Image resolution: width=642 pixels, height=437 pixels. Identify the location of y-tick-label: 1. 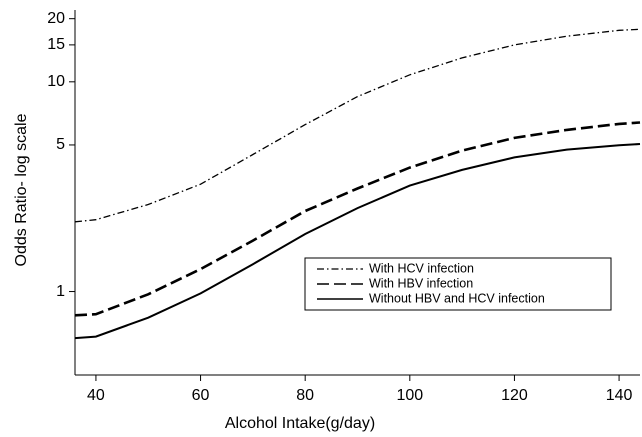
(60, 291).